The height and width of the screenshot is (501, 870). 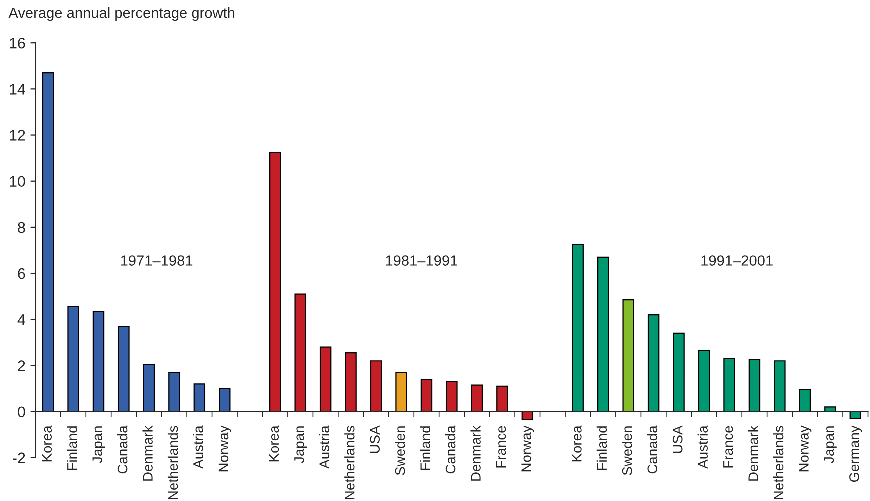 What do you see at coordinates (18, 135) in the screenshot?
I see `y-tick-label: 12` at bounding box center [18, 135].